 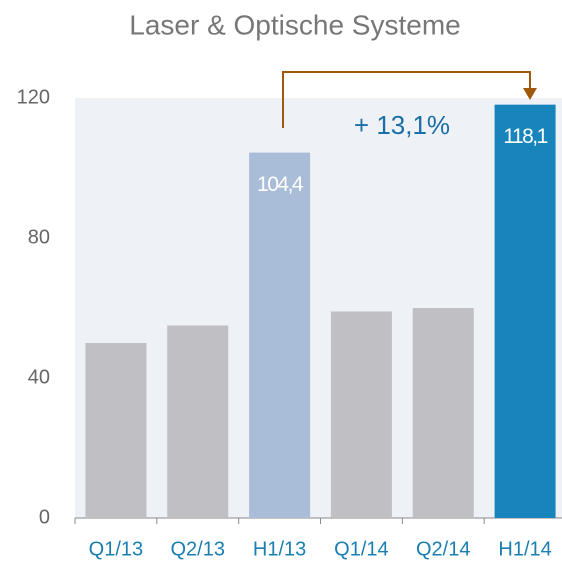 I want to click on x-tick-label: Q2/13, so click(x=198, y=549).